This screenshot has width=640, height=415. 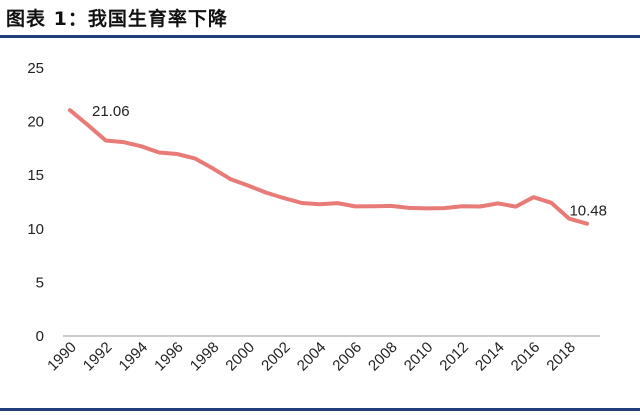 What do you see at coordinates (35, 68) in the screenshot?
I see `y-tick-label: 25` at bounding box center [35, 68].